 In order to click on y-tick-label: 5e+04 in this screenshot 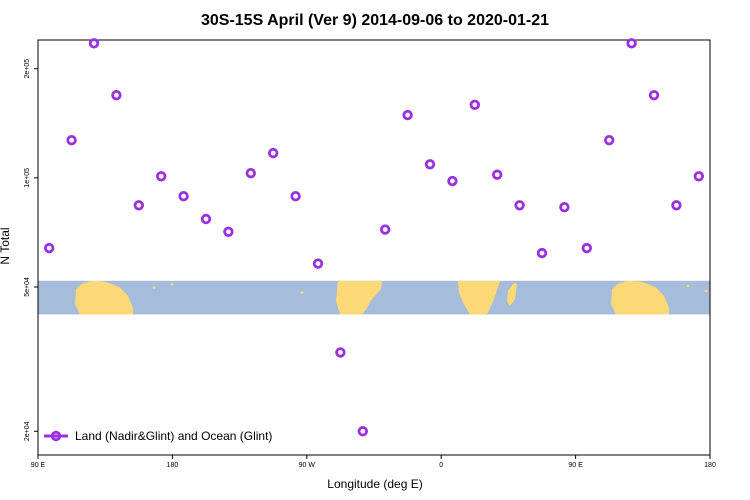, I will do `click(27, 287)`.